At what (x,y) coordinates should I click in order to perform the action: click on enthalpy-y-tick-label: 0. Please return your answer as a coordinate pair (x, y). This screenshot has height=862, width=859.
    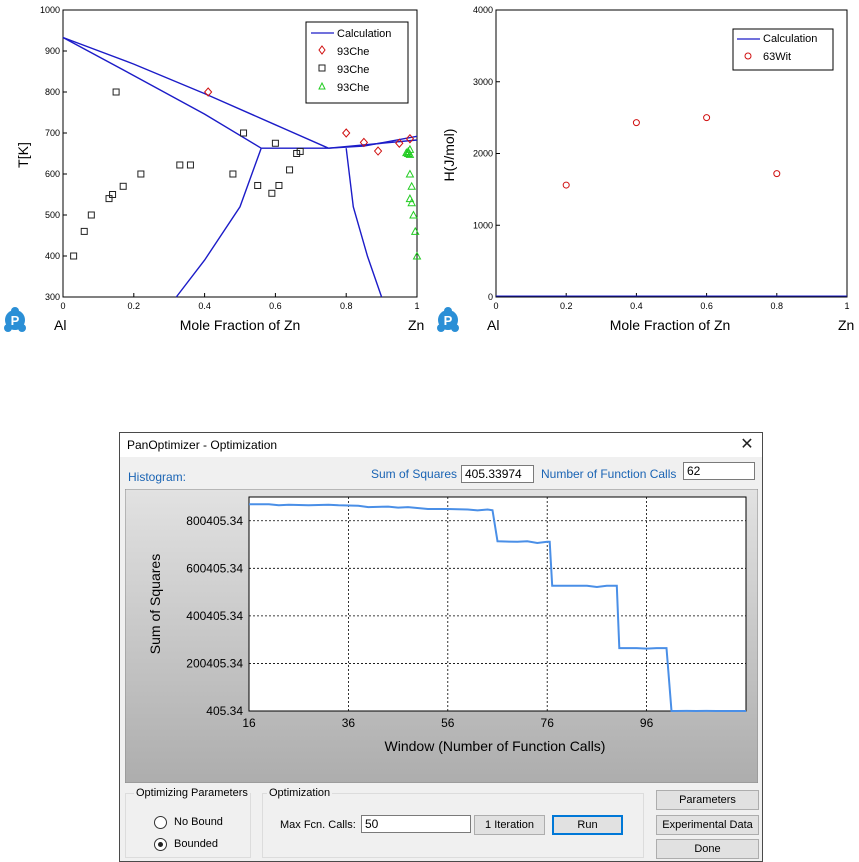
    Looking at the image, I should click on (490, 297).